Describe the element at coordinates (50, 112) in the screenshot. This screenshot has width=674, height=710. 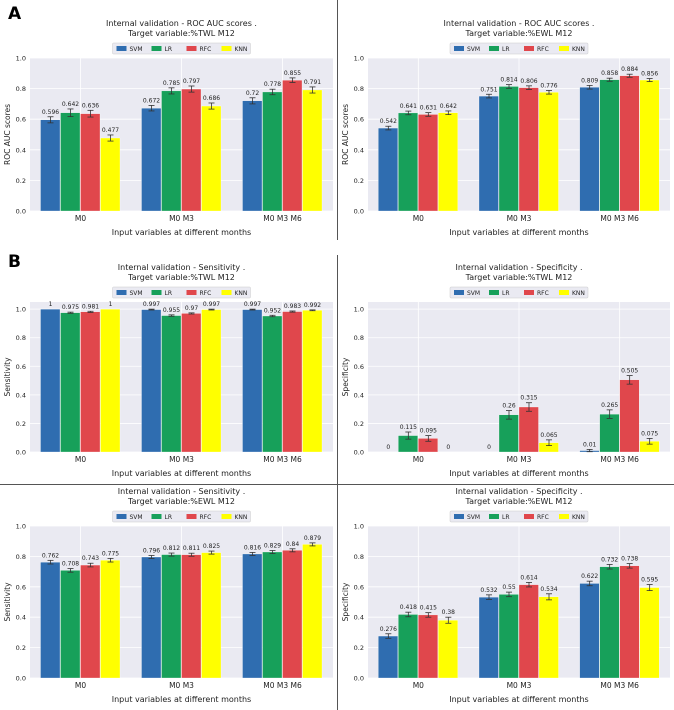
I see `data-label: 0.596` at that location.